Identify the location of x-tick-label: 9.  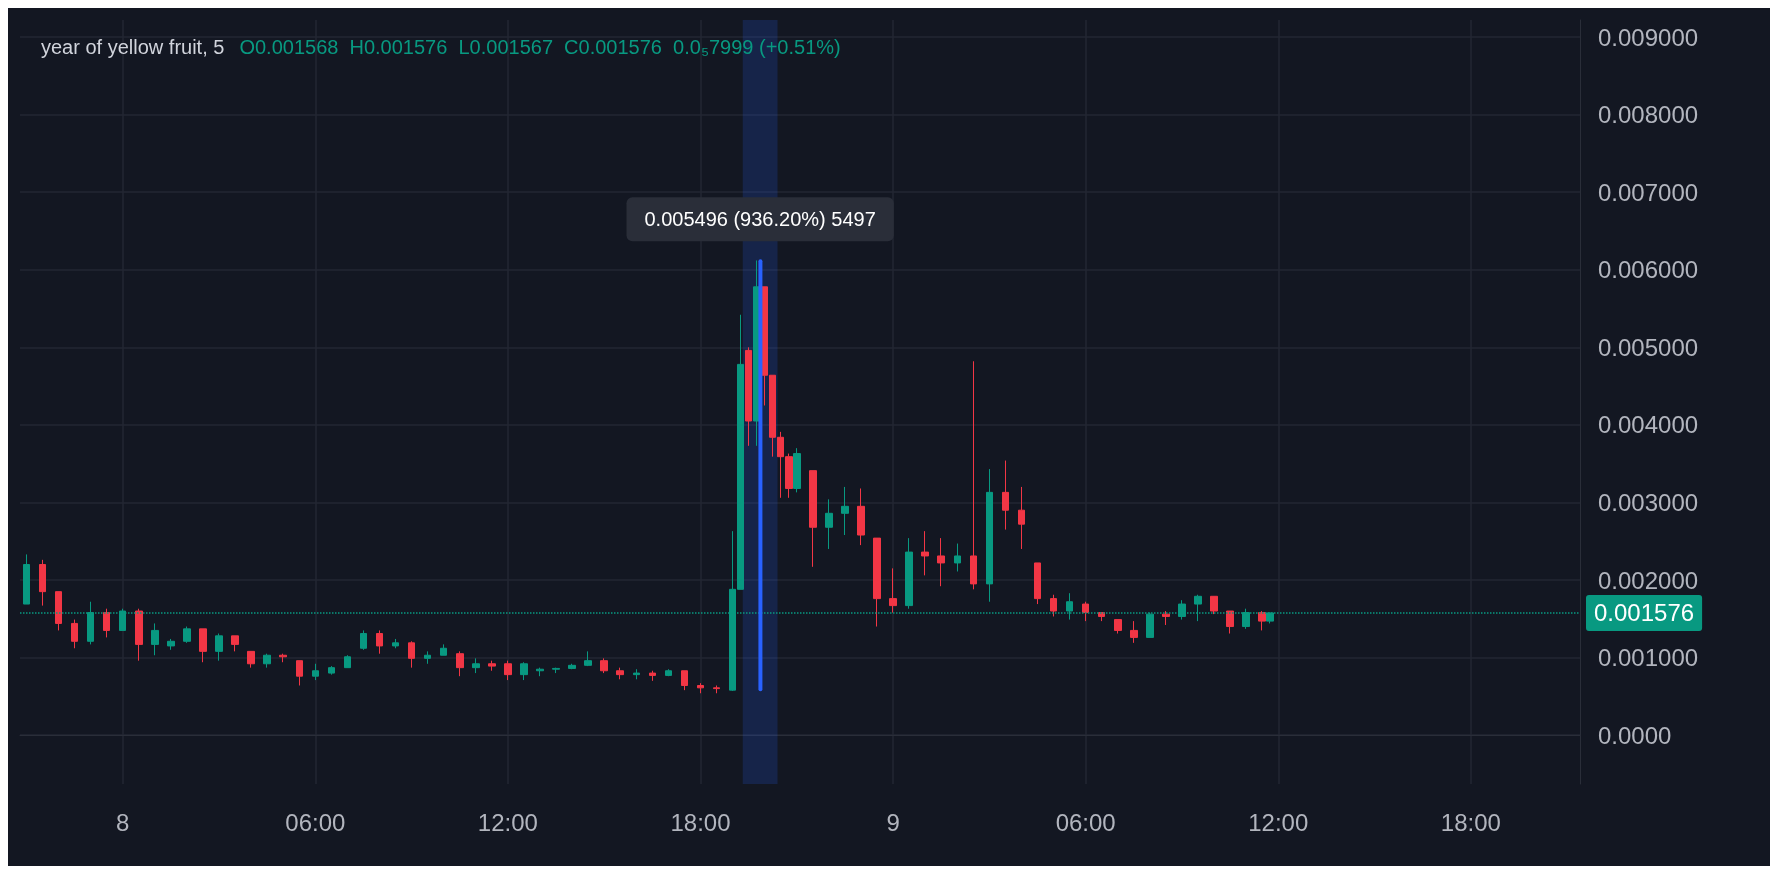
(893, 822).